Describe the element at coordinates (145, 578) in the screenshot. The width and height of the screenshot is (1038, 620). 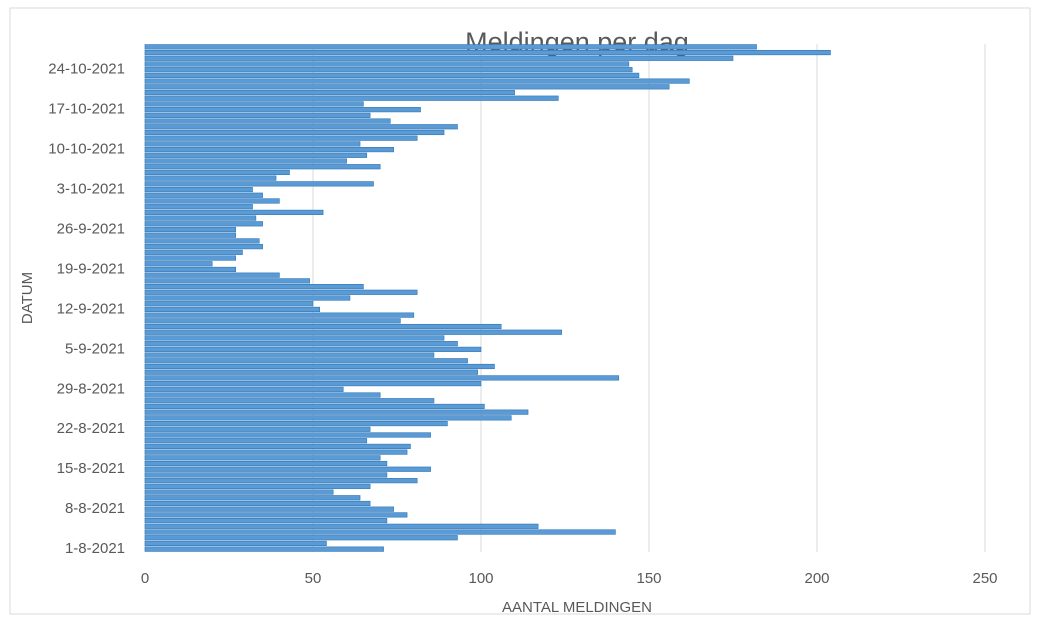
I see `x-tick-label: 0` at that location.